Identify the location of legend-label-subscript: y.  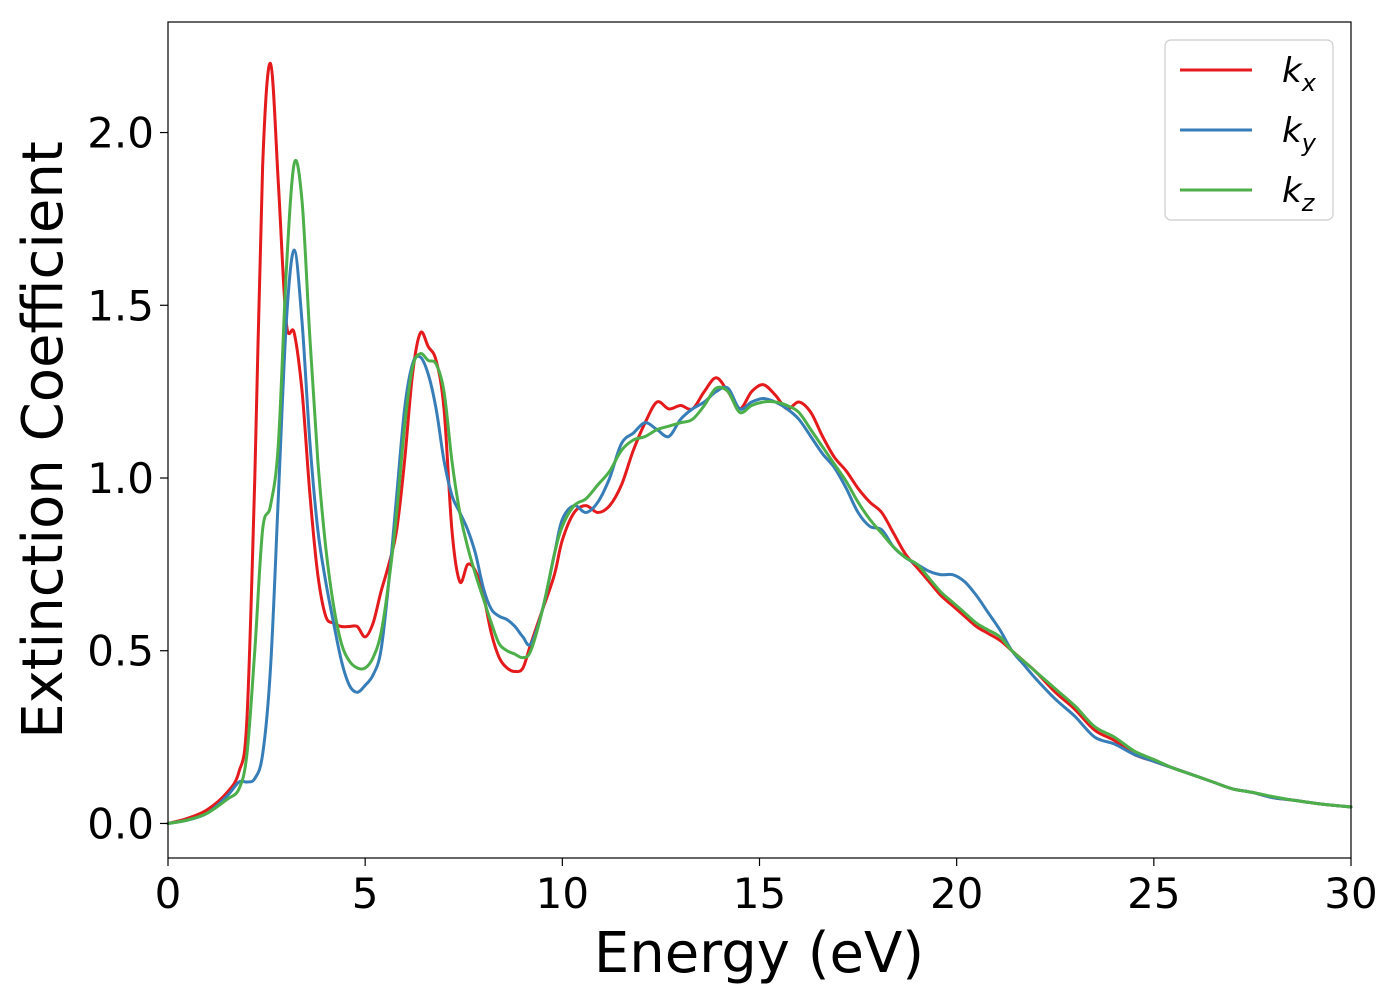
(1309, 143).